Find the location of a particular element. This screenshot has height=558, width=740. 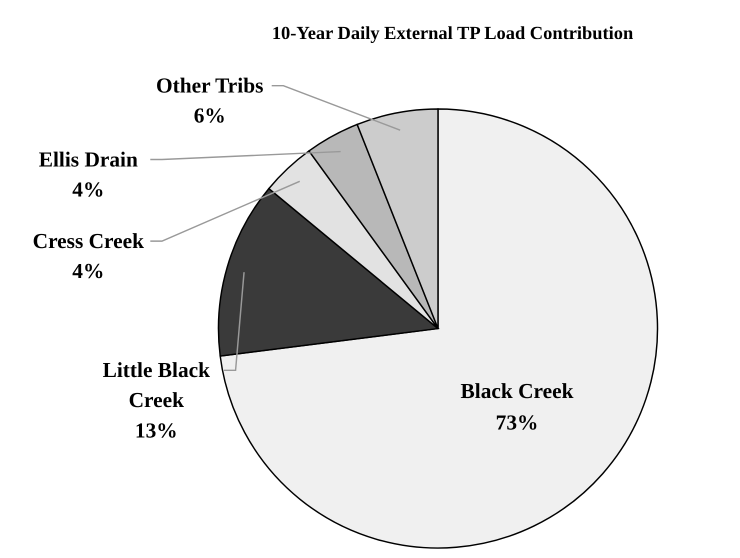

data-label: 73% is located at coordinates (517, 422).